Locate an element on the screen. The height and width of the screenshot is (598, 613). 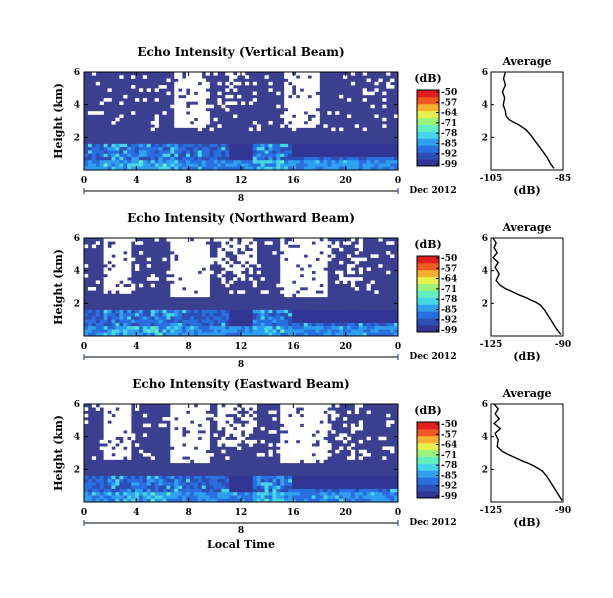
x-tick-label: 0 is located at coordinates (398, 181).